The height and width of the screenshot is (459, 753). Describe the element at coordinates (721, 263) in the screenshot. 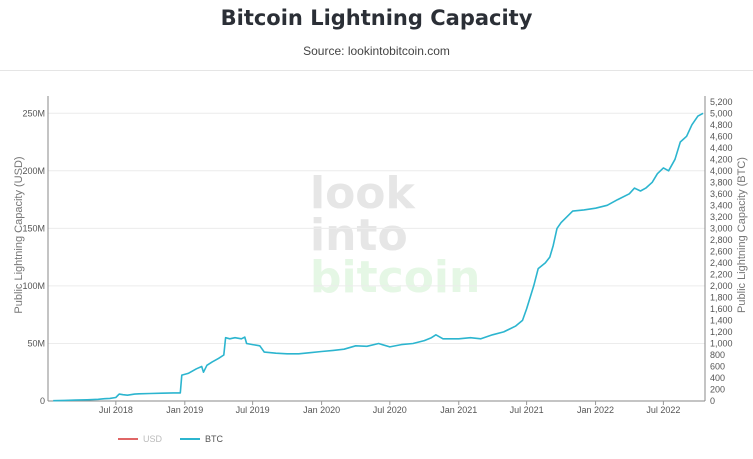

I see `y-right-tick-label: 2,400` at that location.